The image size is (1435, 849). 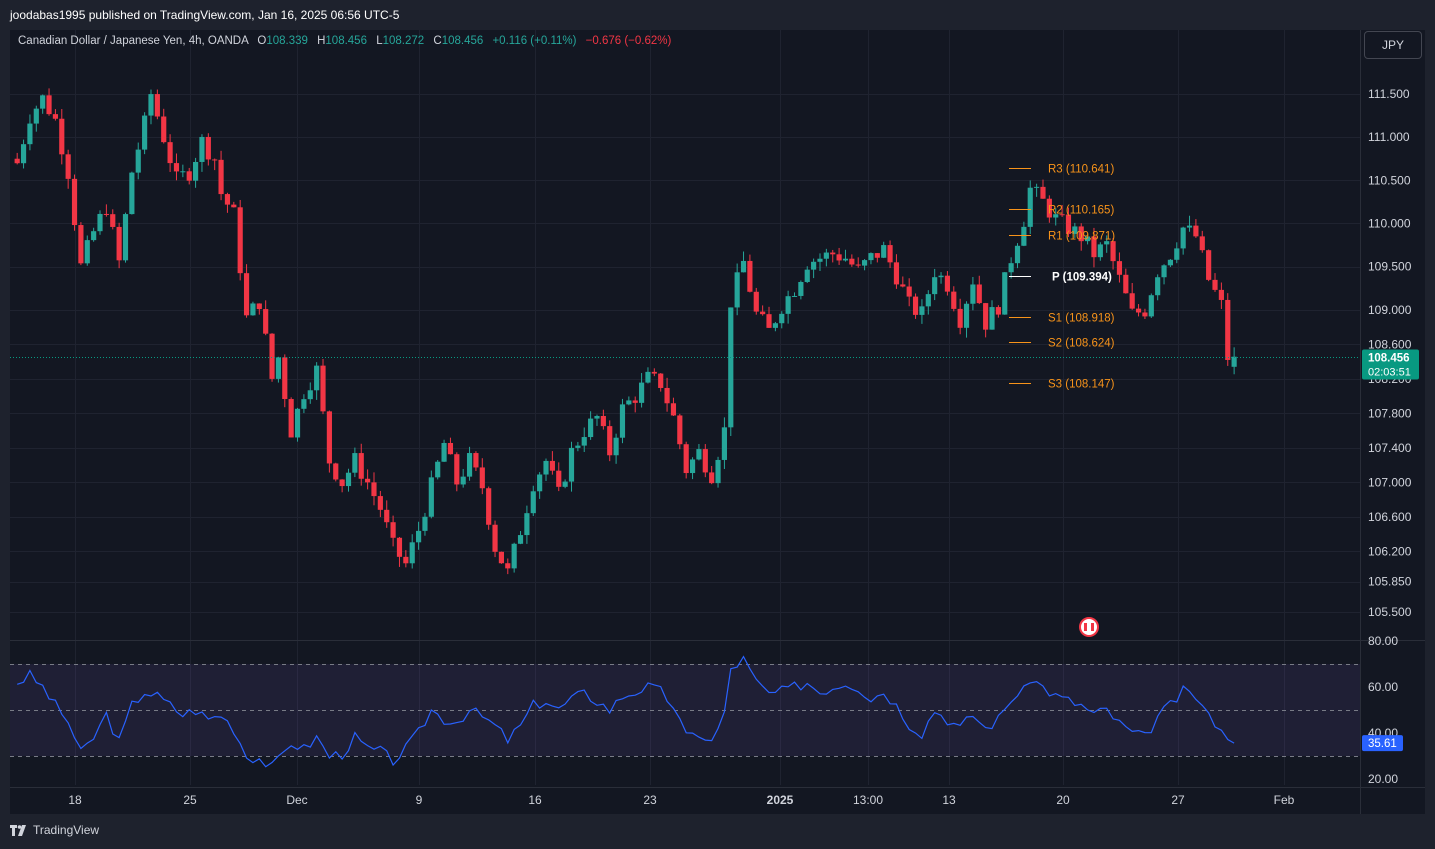 I want to click on rsi-tick-label: 80.00, so click(x=1383, y=641).